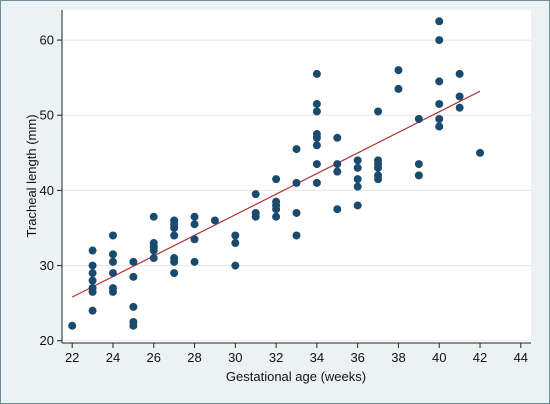  Describe the element at coordinates (357, 357) in the screenshot. I see `x-tick-label: 36` at that location.